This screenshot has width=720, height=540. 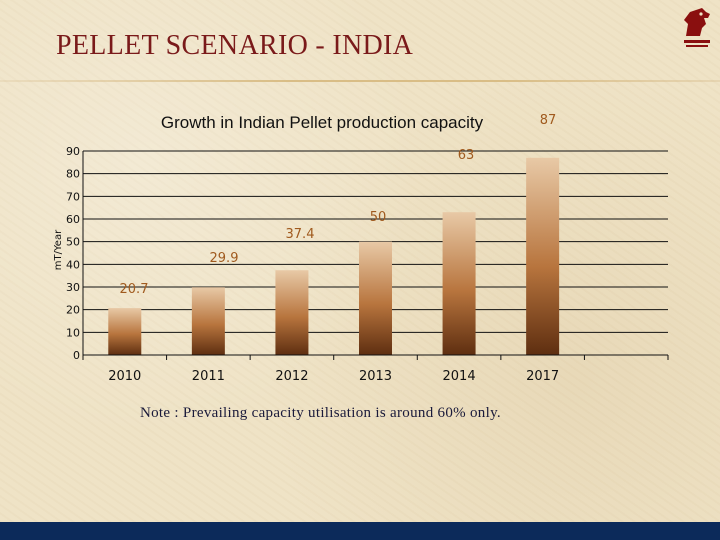 I want to click on bar-2013, so click(x=375, y=298).